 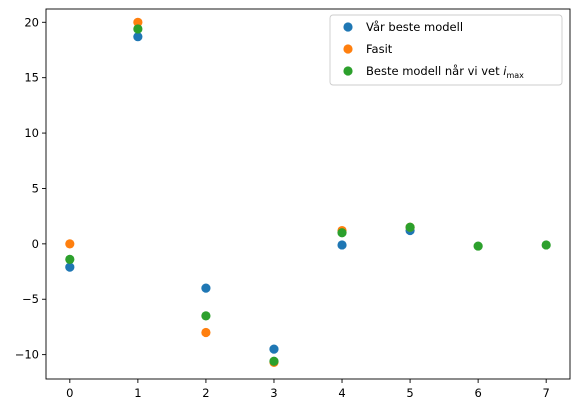 I want to click on x-tick-label: 1, so click(x=137, y=393).